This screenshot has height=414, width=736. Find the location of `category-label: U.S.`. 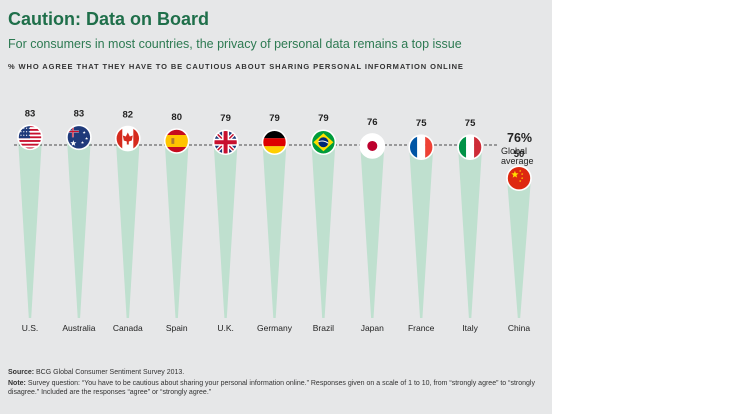

category-label: U.S. is located at coordinates (30, 328).